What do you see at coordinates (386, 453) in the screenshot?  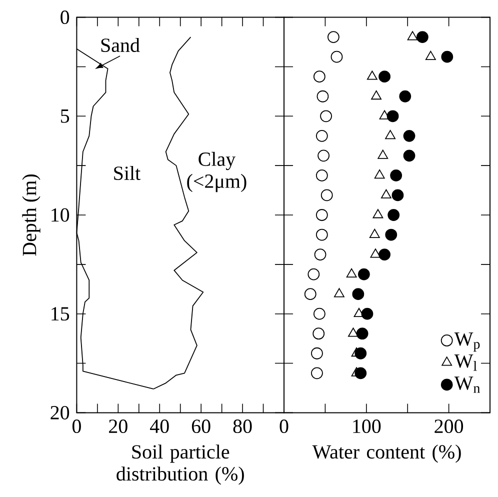 I see `x-axis-title: Water content (%)` at bounding box center [386, 453].